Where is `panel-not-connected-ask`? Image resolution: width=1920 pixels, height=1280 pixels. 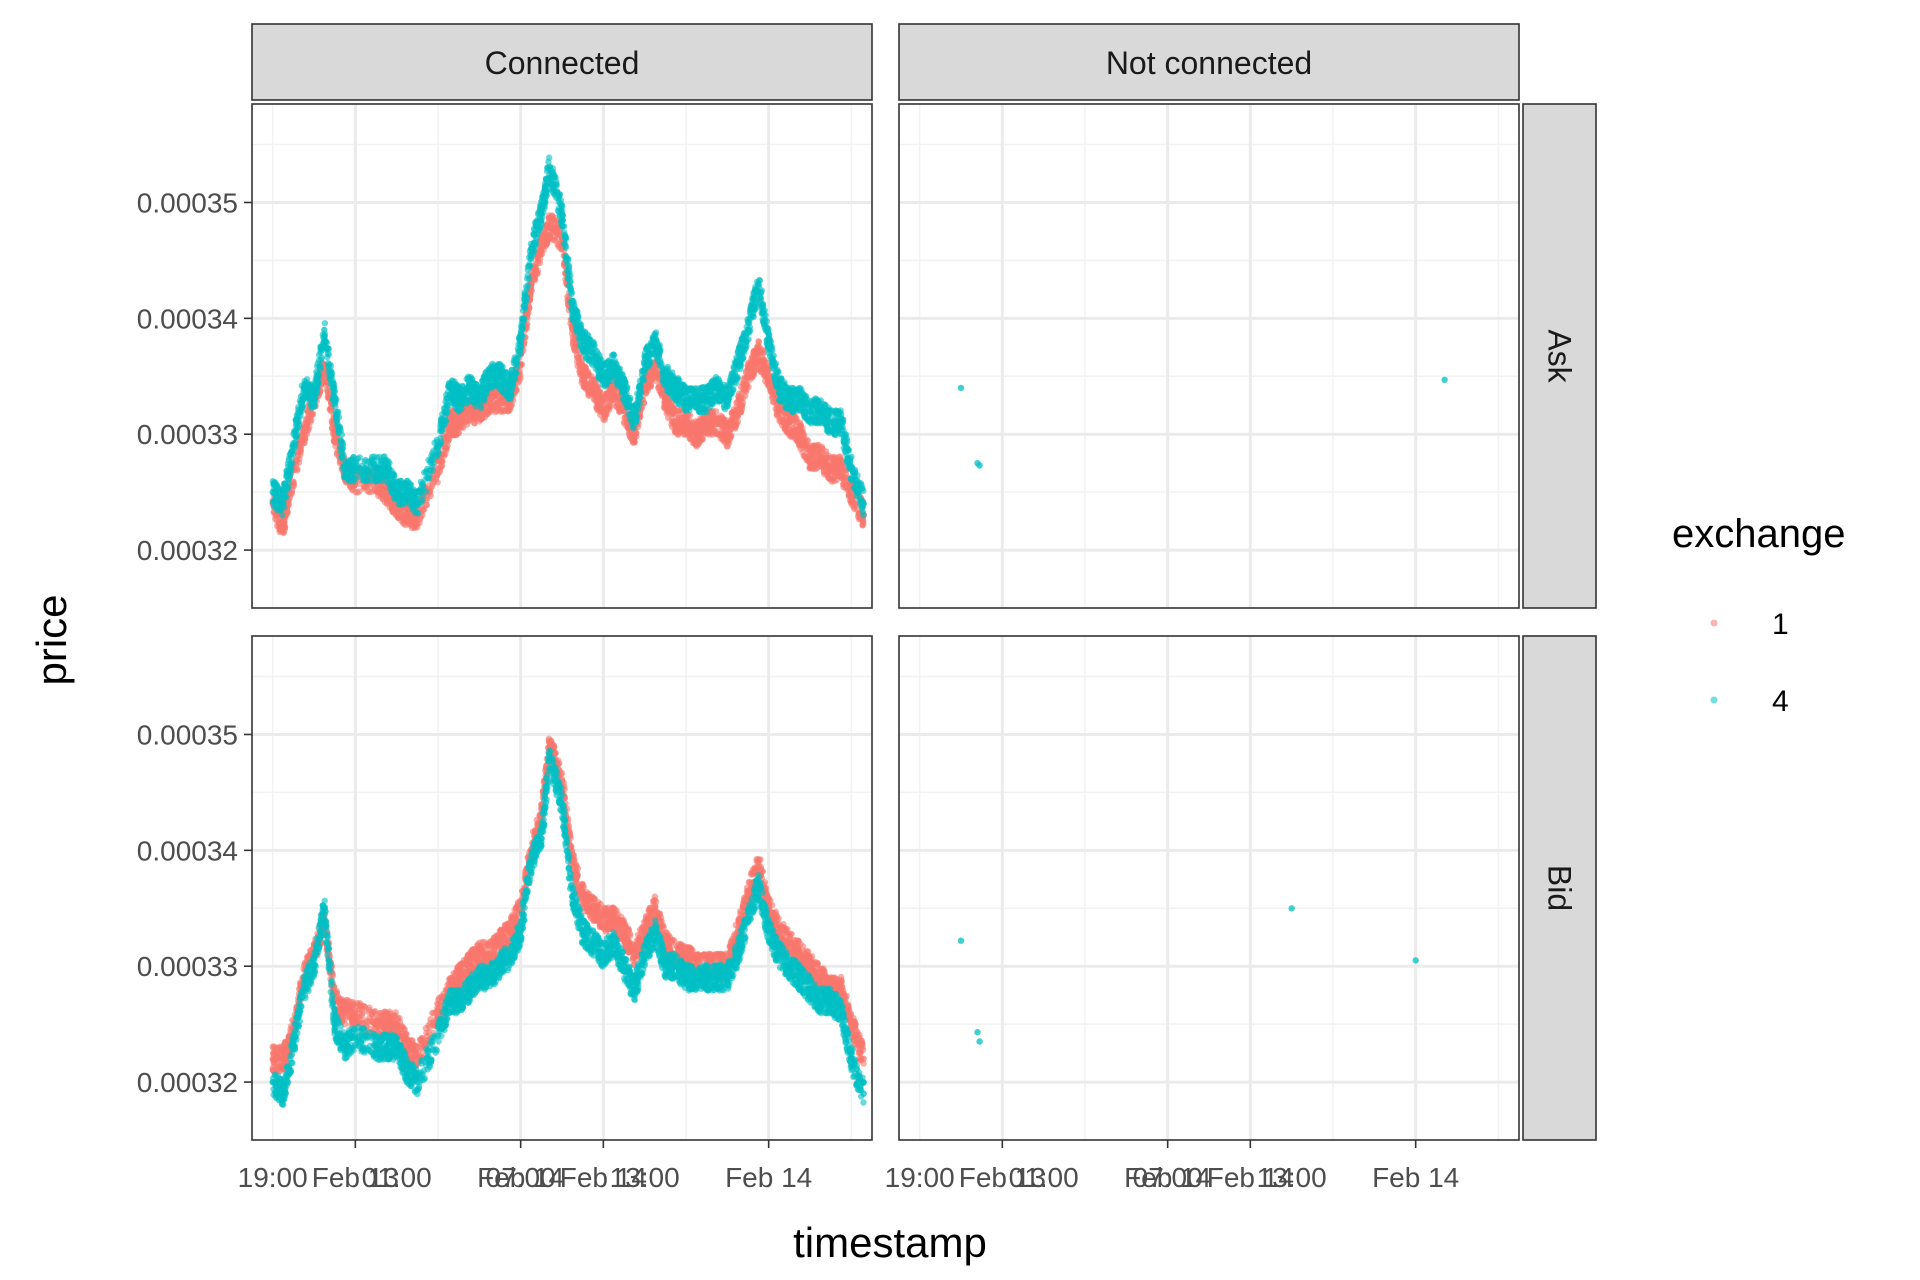
panel-not-connected-ask is located at coordinates (1209, 356).